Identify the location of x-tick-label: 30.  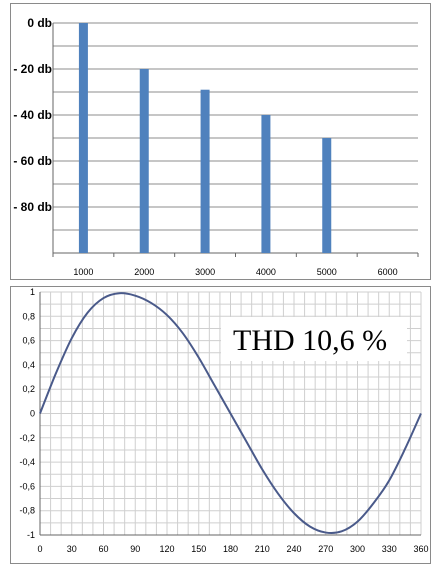
(72, 549).